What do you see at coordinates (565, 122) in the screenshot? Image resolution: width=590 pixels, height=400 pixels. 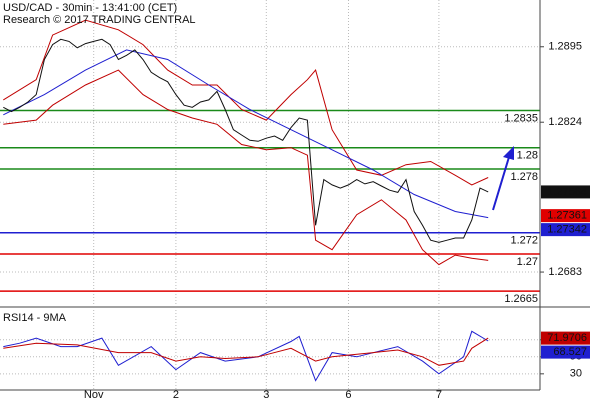 I see `y-tick-label: 1.2824` at bounding box center [565, 122].